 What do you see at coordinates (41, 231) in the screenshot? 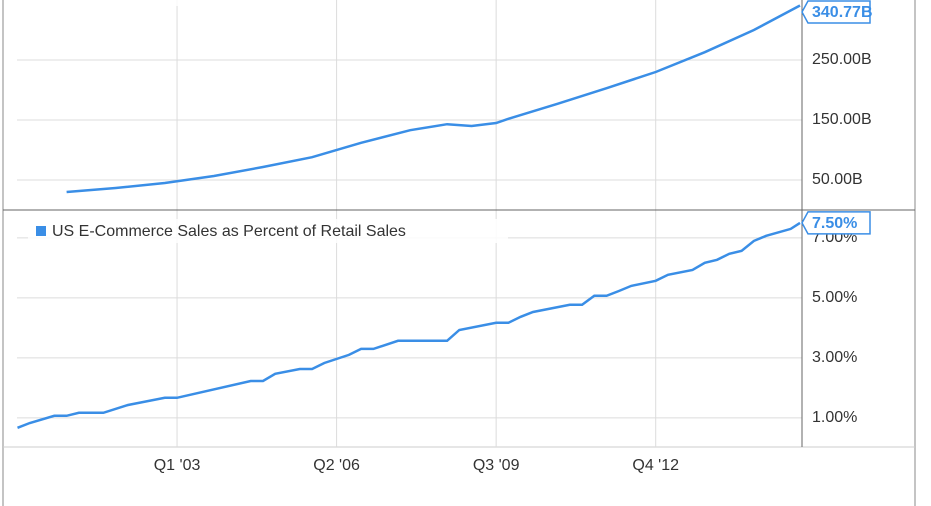
I see `legend-swatch` at bounding box center [41, 231].